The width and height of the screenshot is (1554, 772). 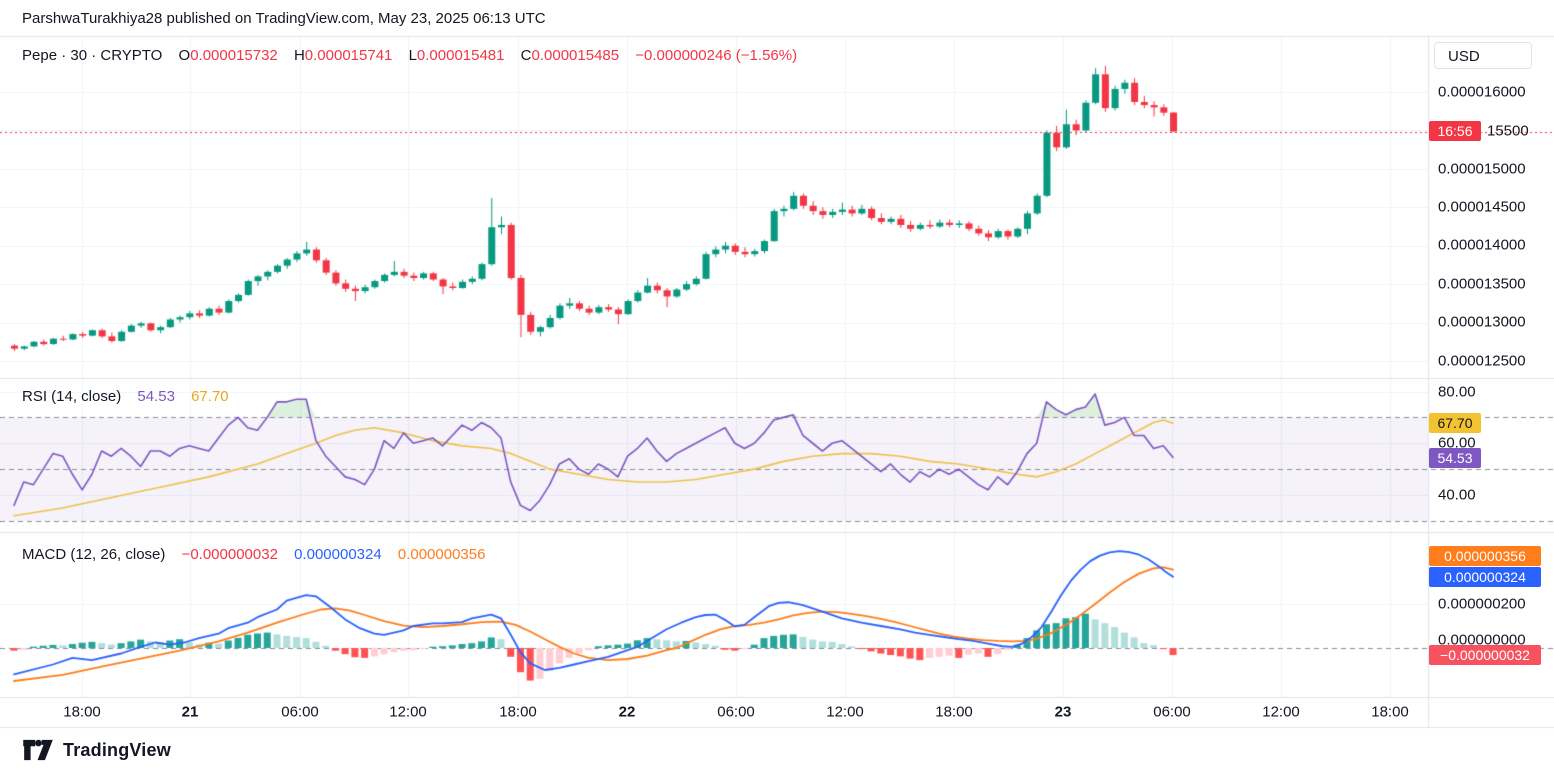 What do you see at coordinates (184, 55) in the screenshot?
I see `open-label: O` at bounding box center [184, 55].